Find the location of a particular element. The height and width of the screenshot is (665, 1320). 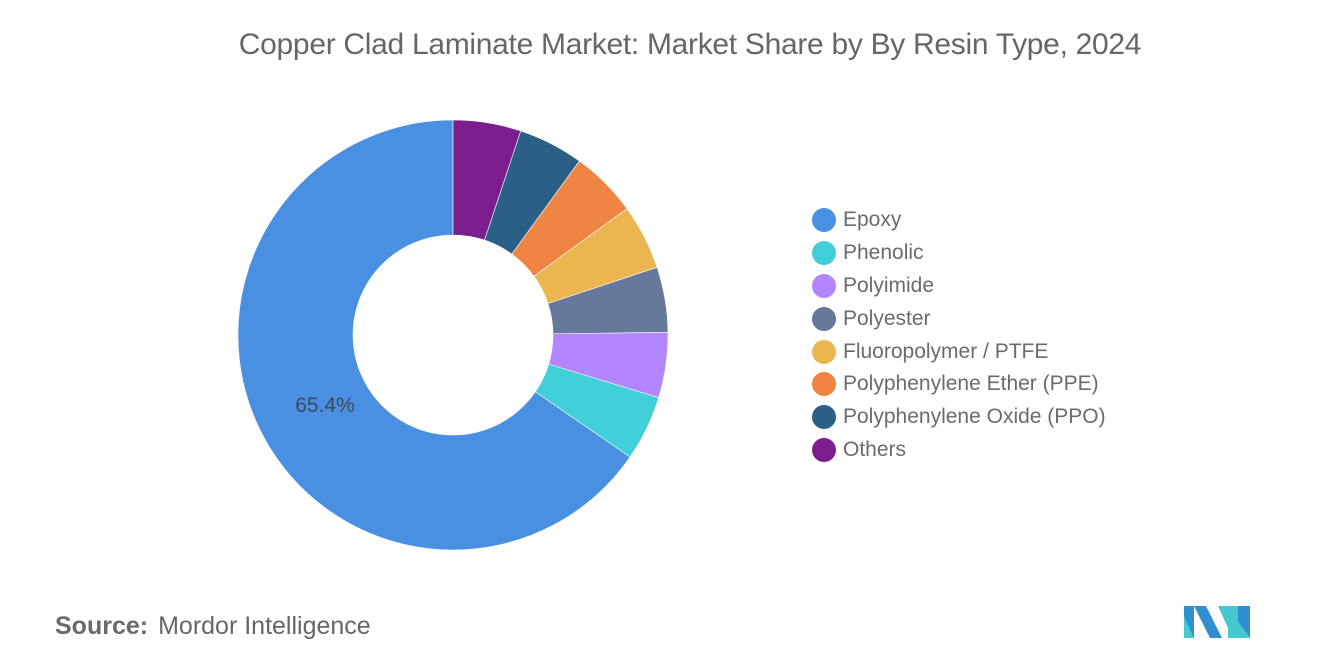

legend-label: Polyester is located at coordinates (887, 318).